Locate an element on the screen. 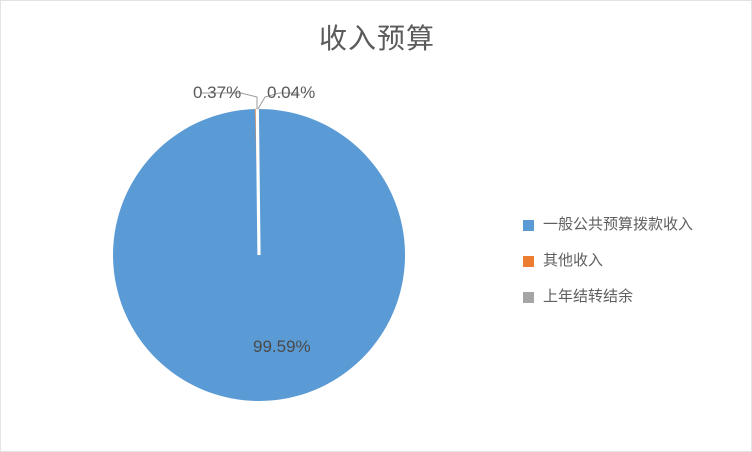 Image resolution: width=752 pixels, height=452 pixels. data-label-carryover: 0.04% is located at coordinates (291, 92).